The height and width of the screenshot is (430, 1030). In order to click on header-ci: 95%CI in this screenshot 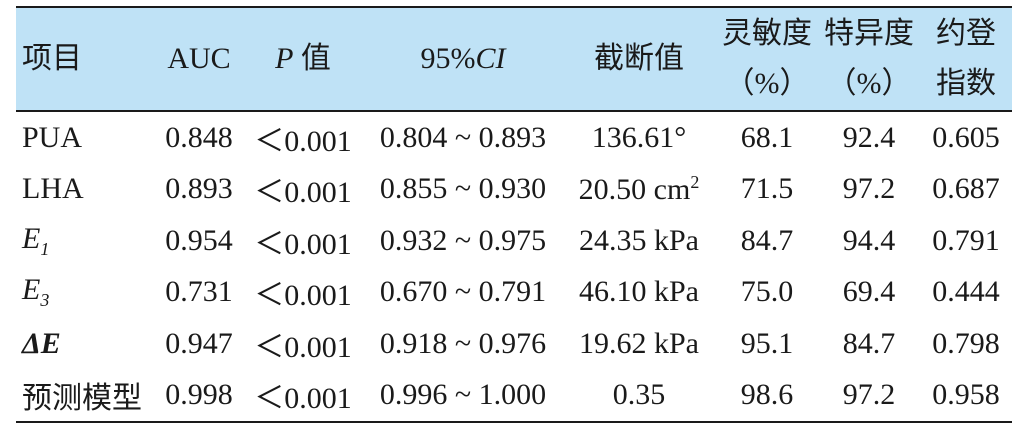, I will do `click(463, 59)`.